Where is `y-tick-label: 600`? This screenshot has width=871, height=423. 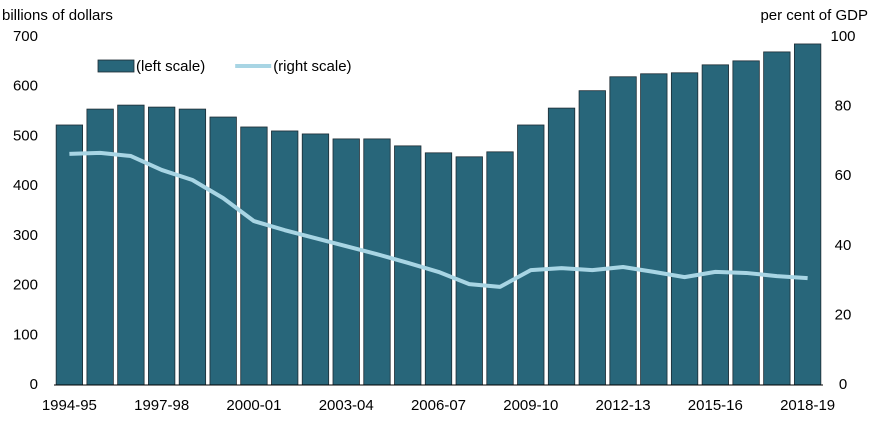 y-tick-label: 600 is located at coordinates (25, 86).